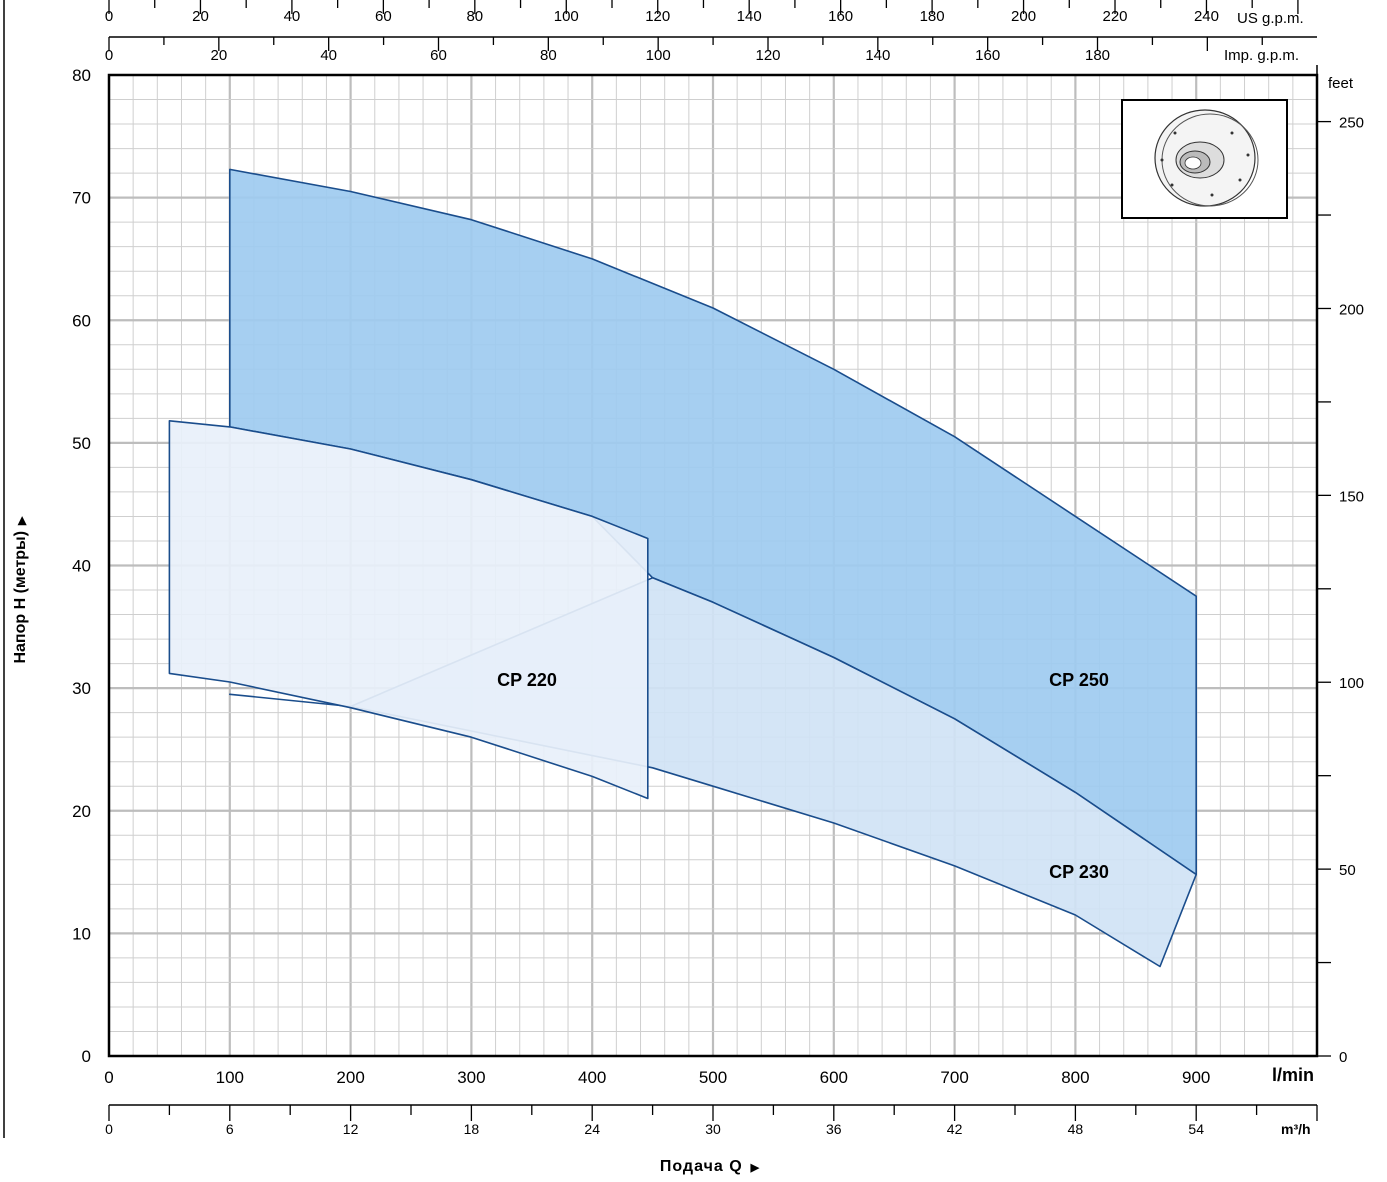 The width and height of the screenshot is (1387, 1182). What do you see at coordinates (81, 75) in the screenshot?
I see `y-tick-label: 80` at bounding box center [81, 75].